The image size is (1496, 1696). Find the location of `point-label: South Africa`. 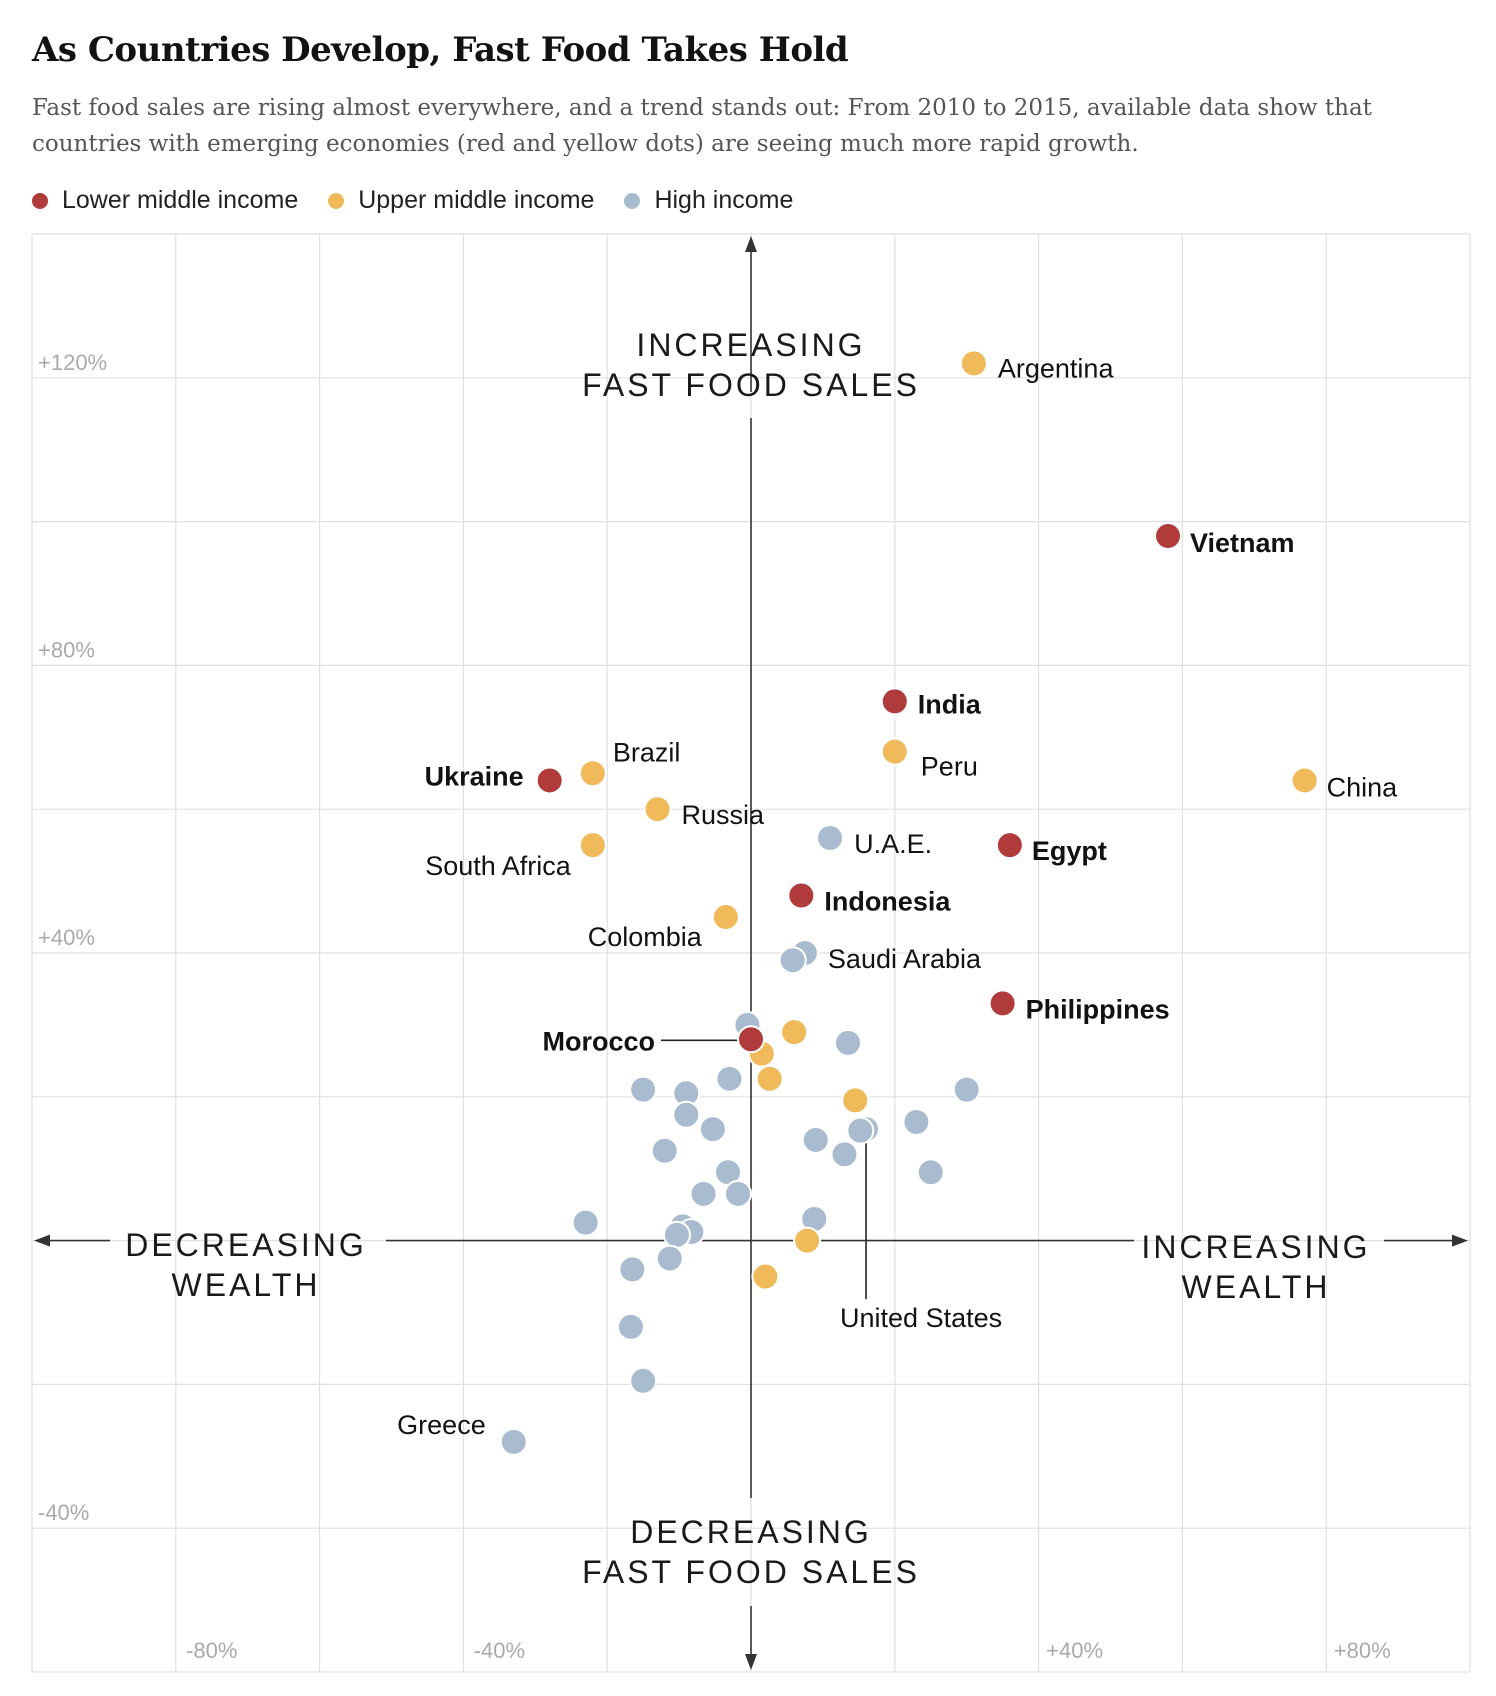

point-label: South Africa is located at coordinates (498, 866).